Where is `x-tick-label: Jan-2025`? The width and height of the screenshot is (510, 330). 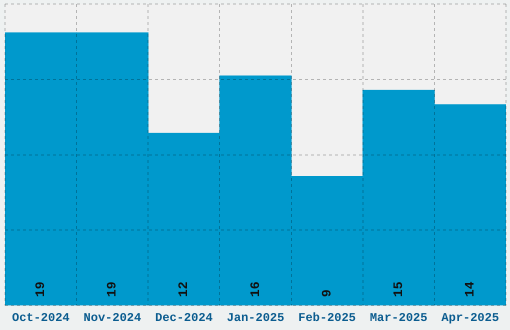 x-tick-label: Jan-2025 is located at coordinates (255, 317).